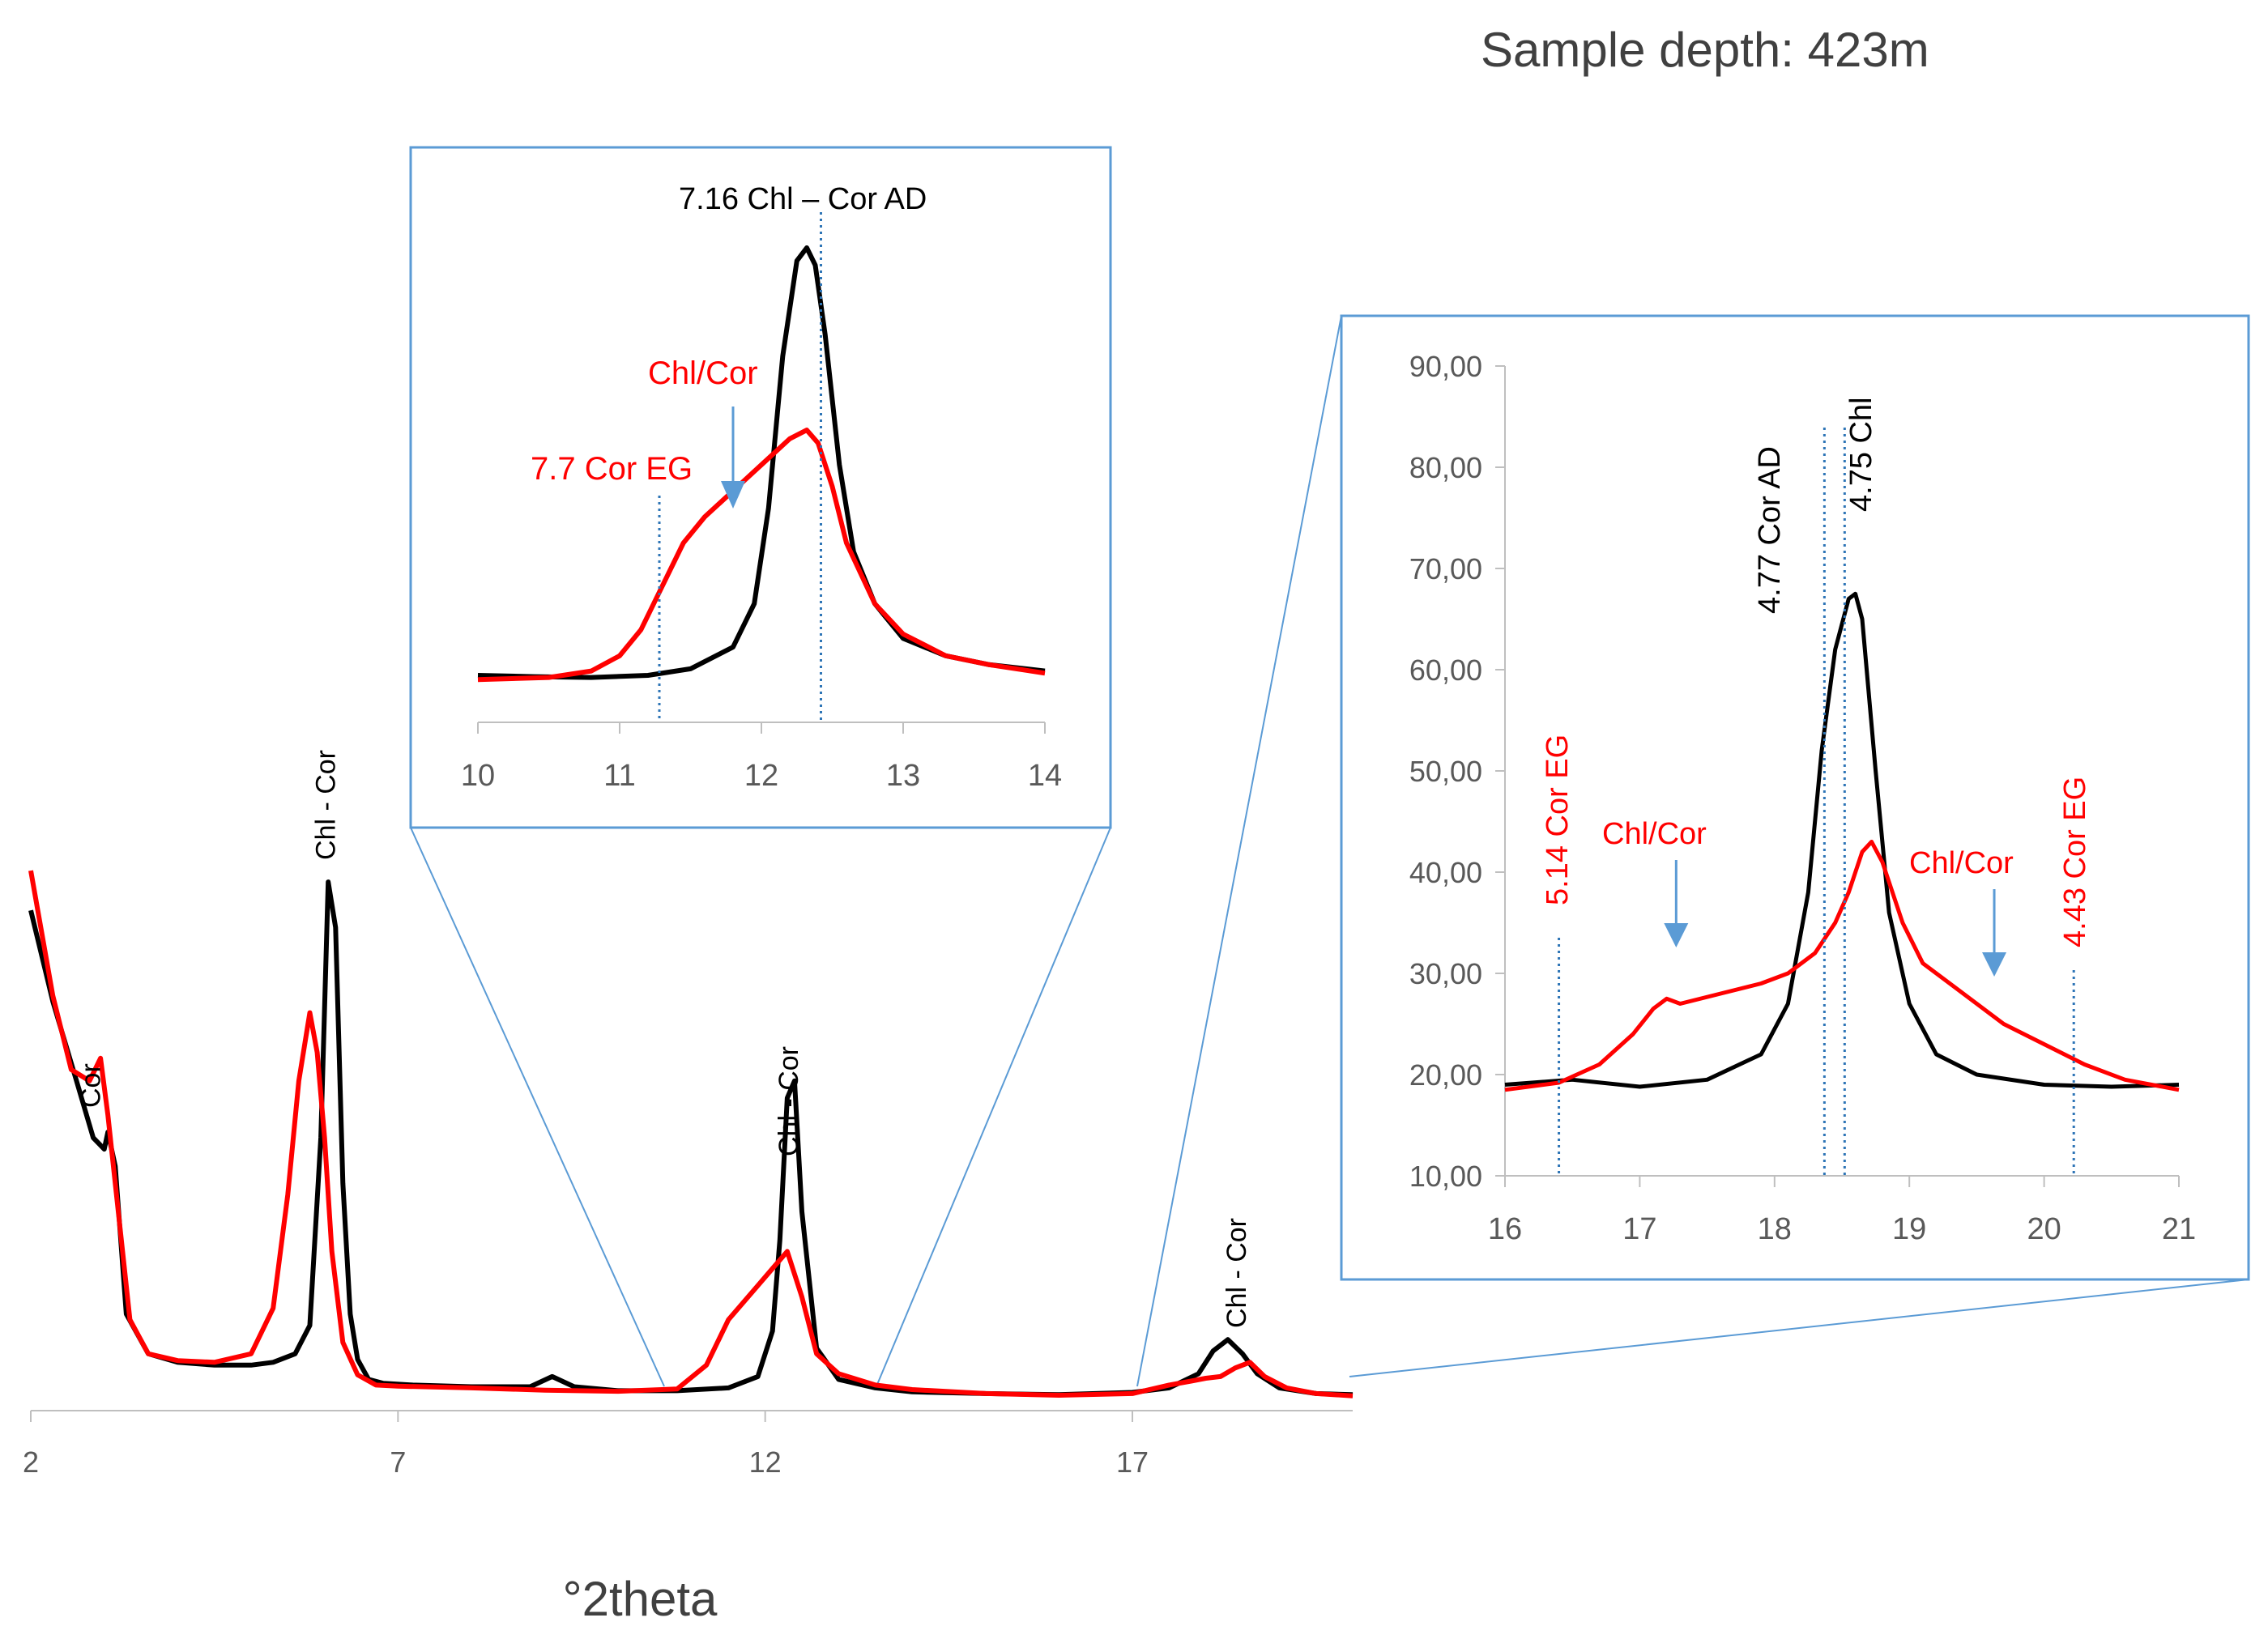  What do you see at coordinates (1445, 873) in the screenshot?
I see `inset2-y-tick-label: 40,00` at bounding box center [1445, 873].